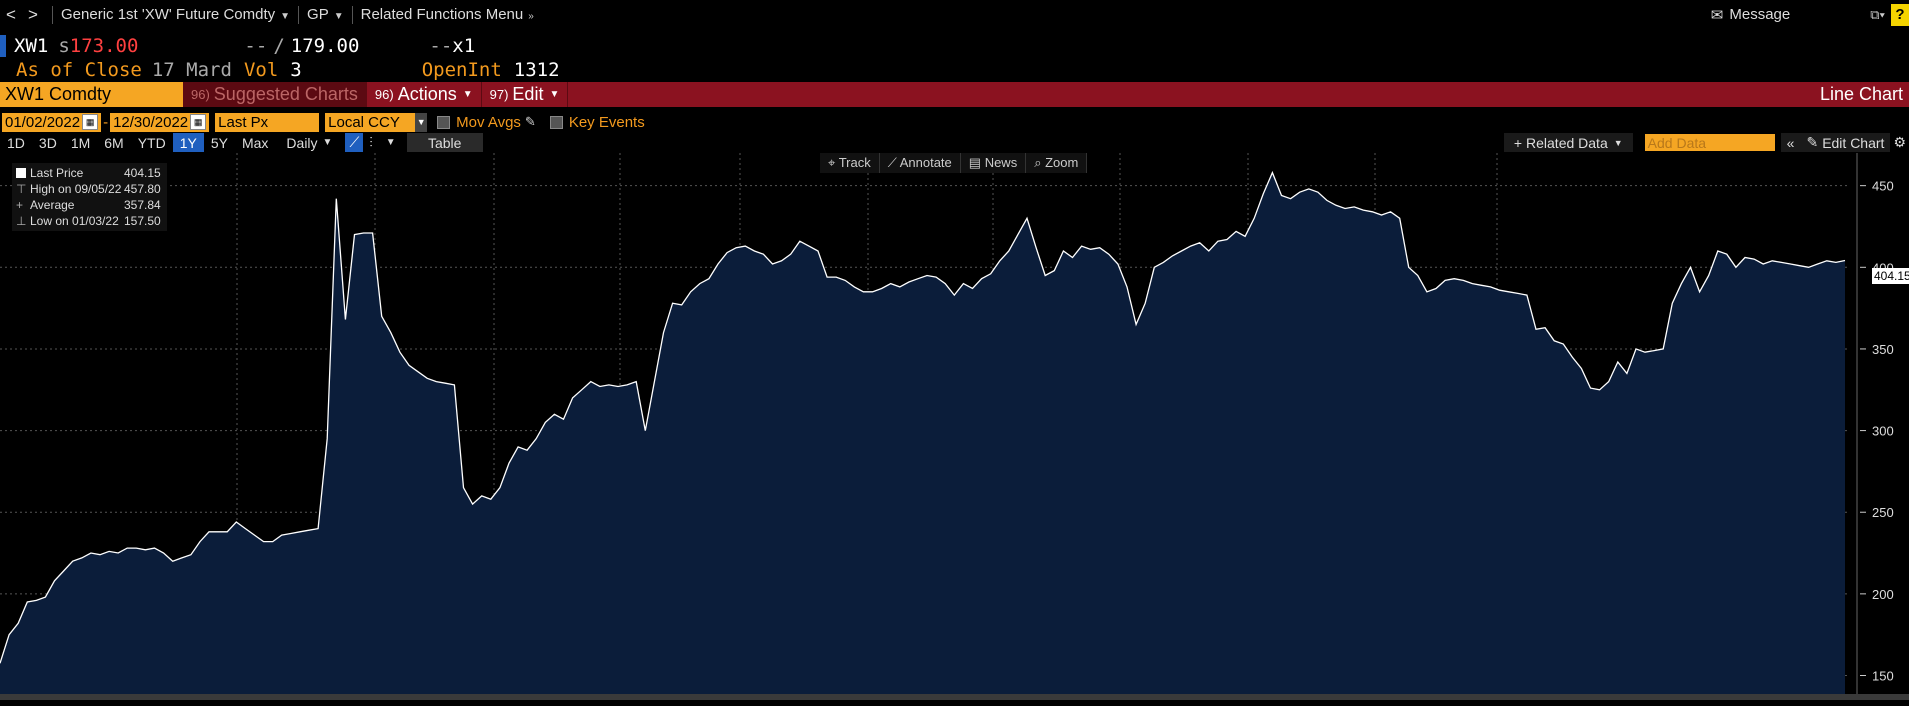 This screenshot has height=706, width=1909. I want to click on currency-value: Local CCY, so click(364, 122).